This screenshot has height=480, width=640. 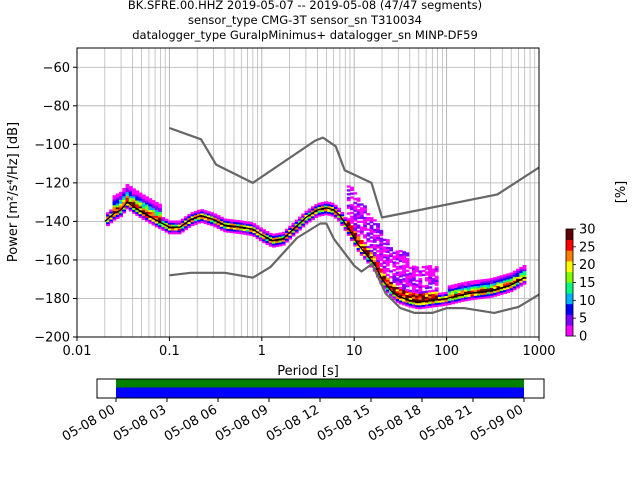 What do you see at coordinates (52, 299) in the screenshot?
I see `y-tick-label: −180` at bounding box center [52, 299].